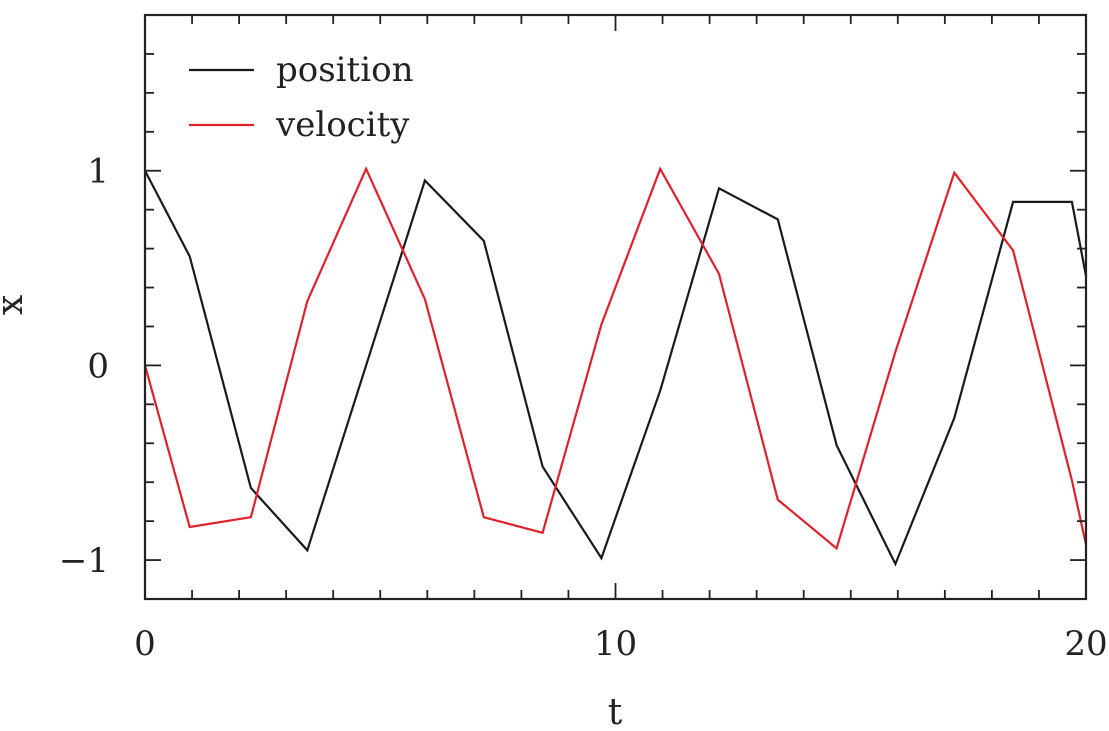 The image size is (1109, 731). What do you see at coordinates (1085, 644) in the screenshot?
I see `x-tick-label: 20` at bounding box center [1085, 644].